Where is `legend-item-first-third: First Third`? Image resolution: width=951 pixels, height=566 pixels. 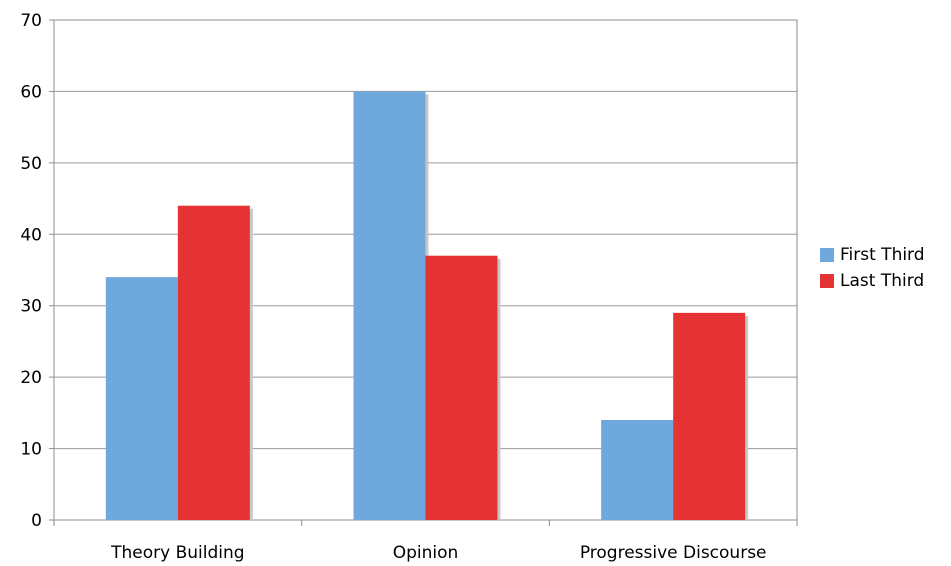 legend-item-first-third: First Third is located at coordinates (872, 255).